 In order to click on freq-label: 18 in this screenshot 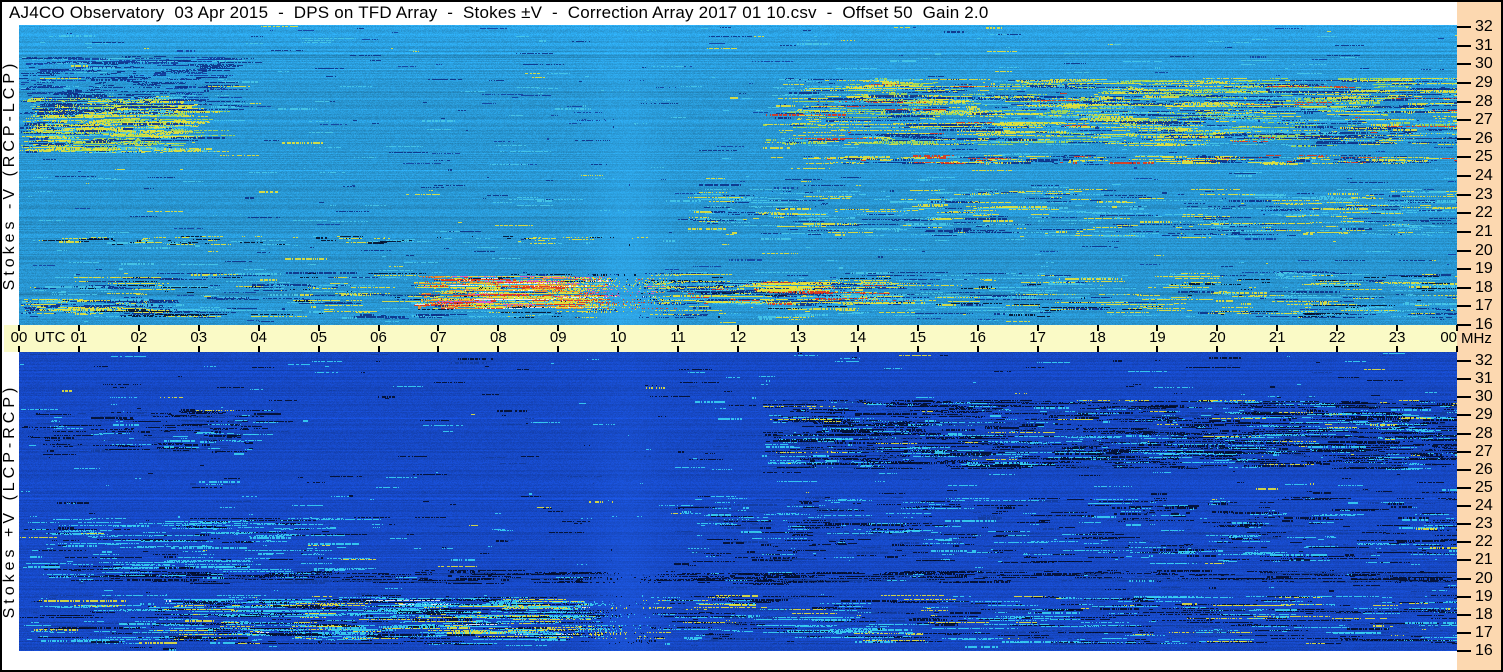, I will do `click(1484, 287)`.